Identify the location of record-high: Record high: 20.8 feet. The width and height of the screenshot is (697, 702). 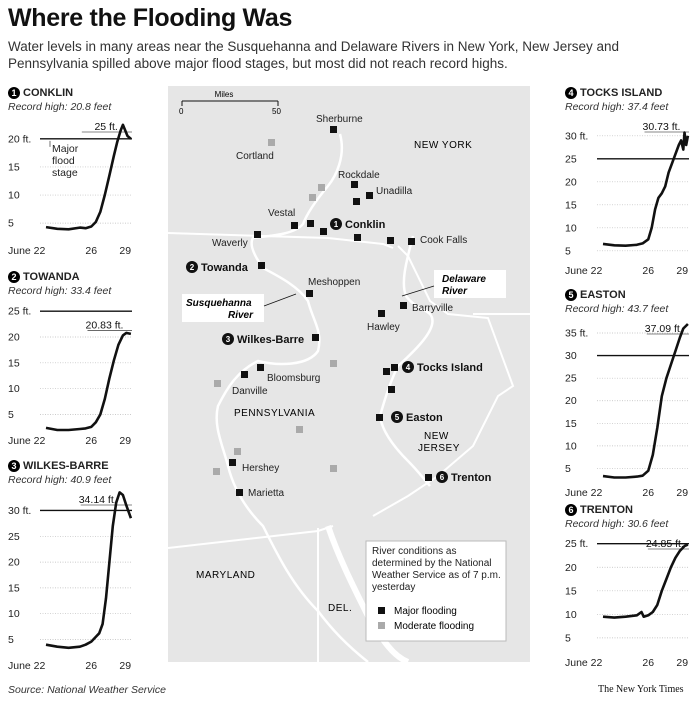
(60, 107).